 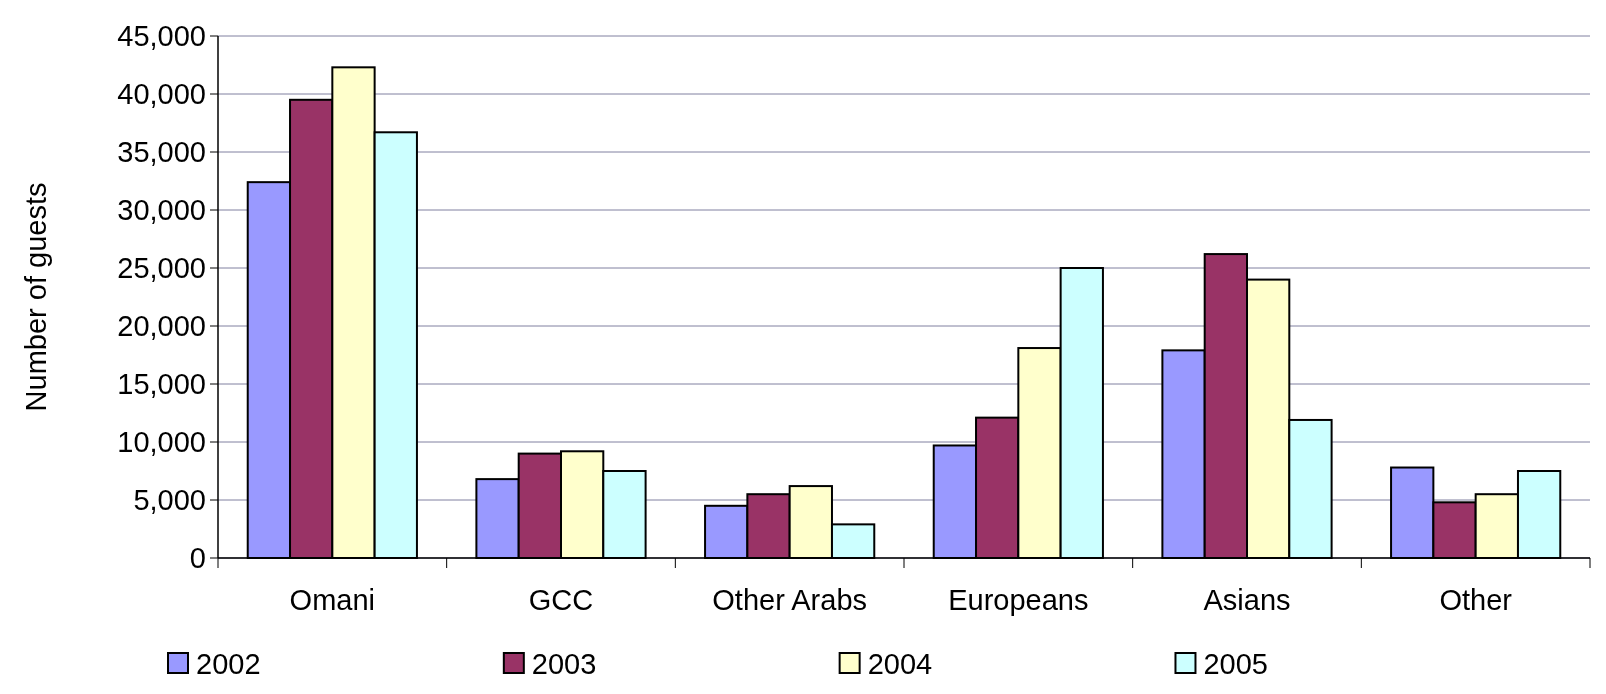 What do you see at coordinates (161, 442) in the screenshot?
I see `y-tick-label: 10,000` at bounding box center [161, 442].